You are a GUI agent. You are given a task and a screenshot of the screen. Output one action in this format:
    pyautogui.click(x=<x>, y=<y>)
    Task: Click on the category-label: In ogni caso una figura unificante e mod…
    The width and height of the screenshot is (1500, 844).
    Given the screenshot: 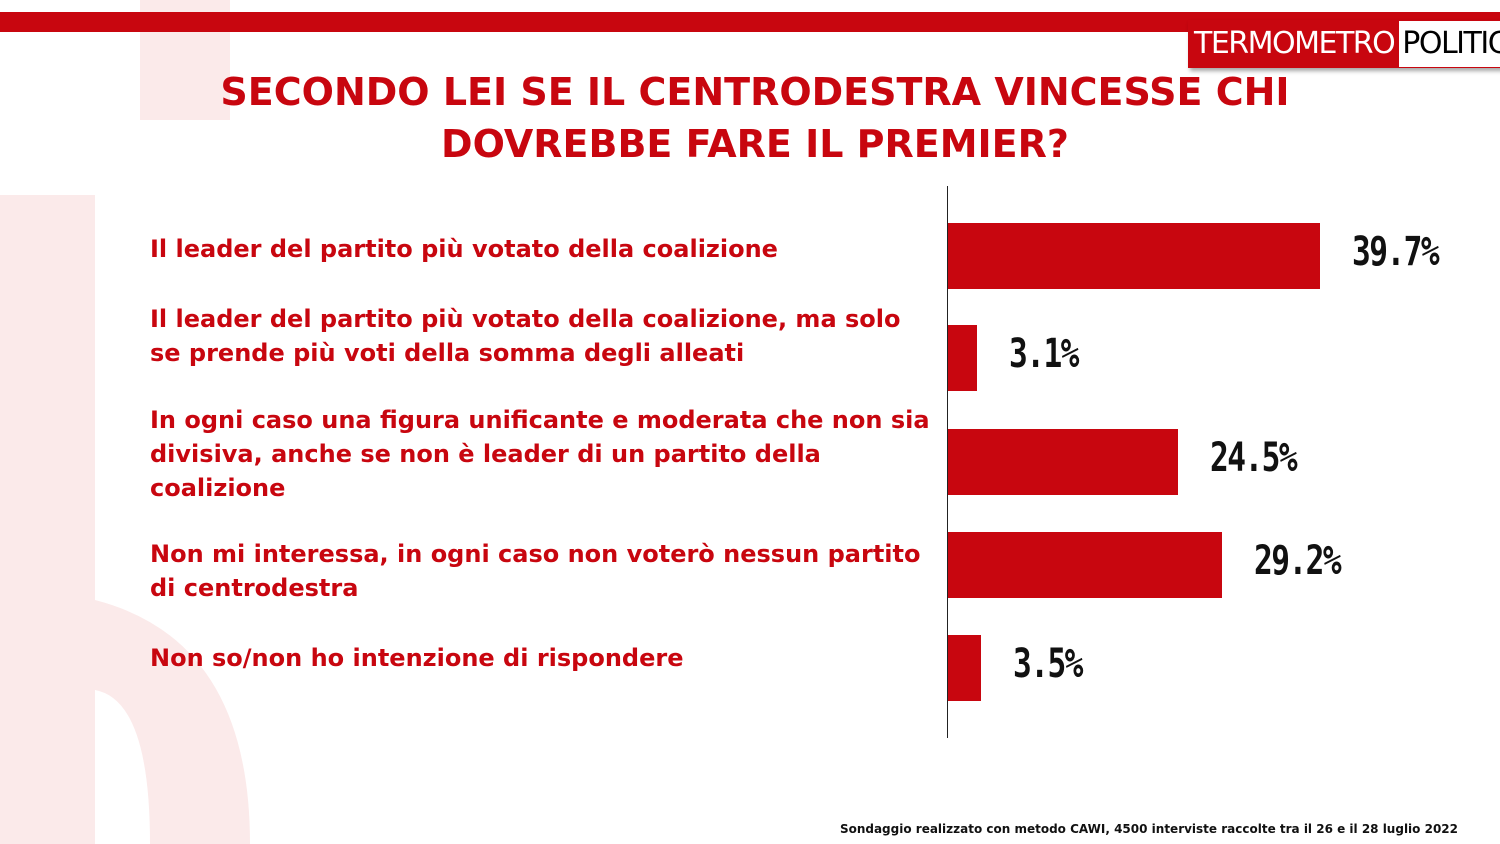 What is the action you would take?
    pyautogui.click(x=540, y=454)
    